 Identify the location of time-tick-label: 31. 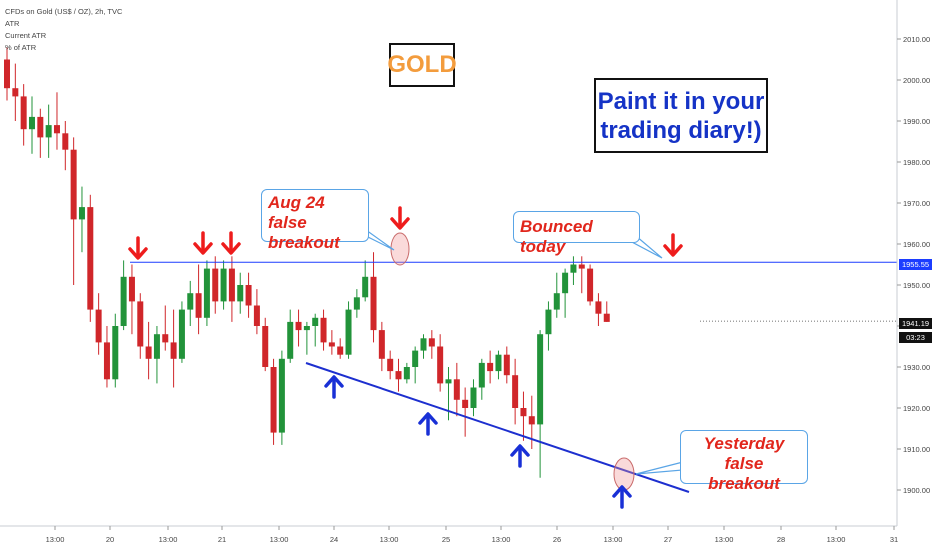
(894, 539).